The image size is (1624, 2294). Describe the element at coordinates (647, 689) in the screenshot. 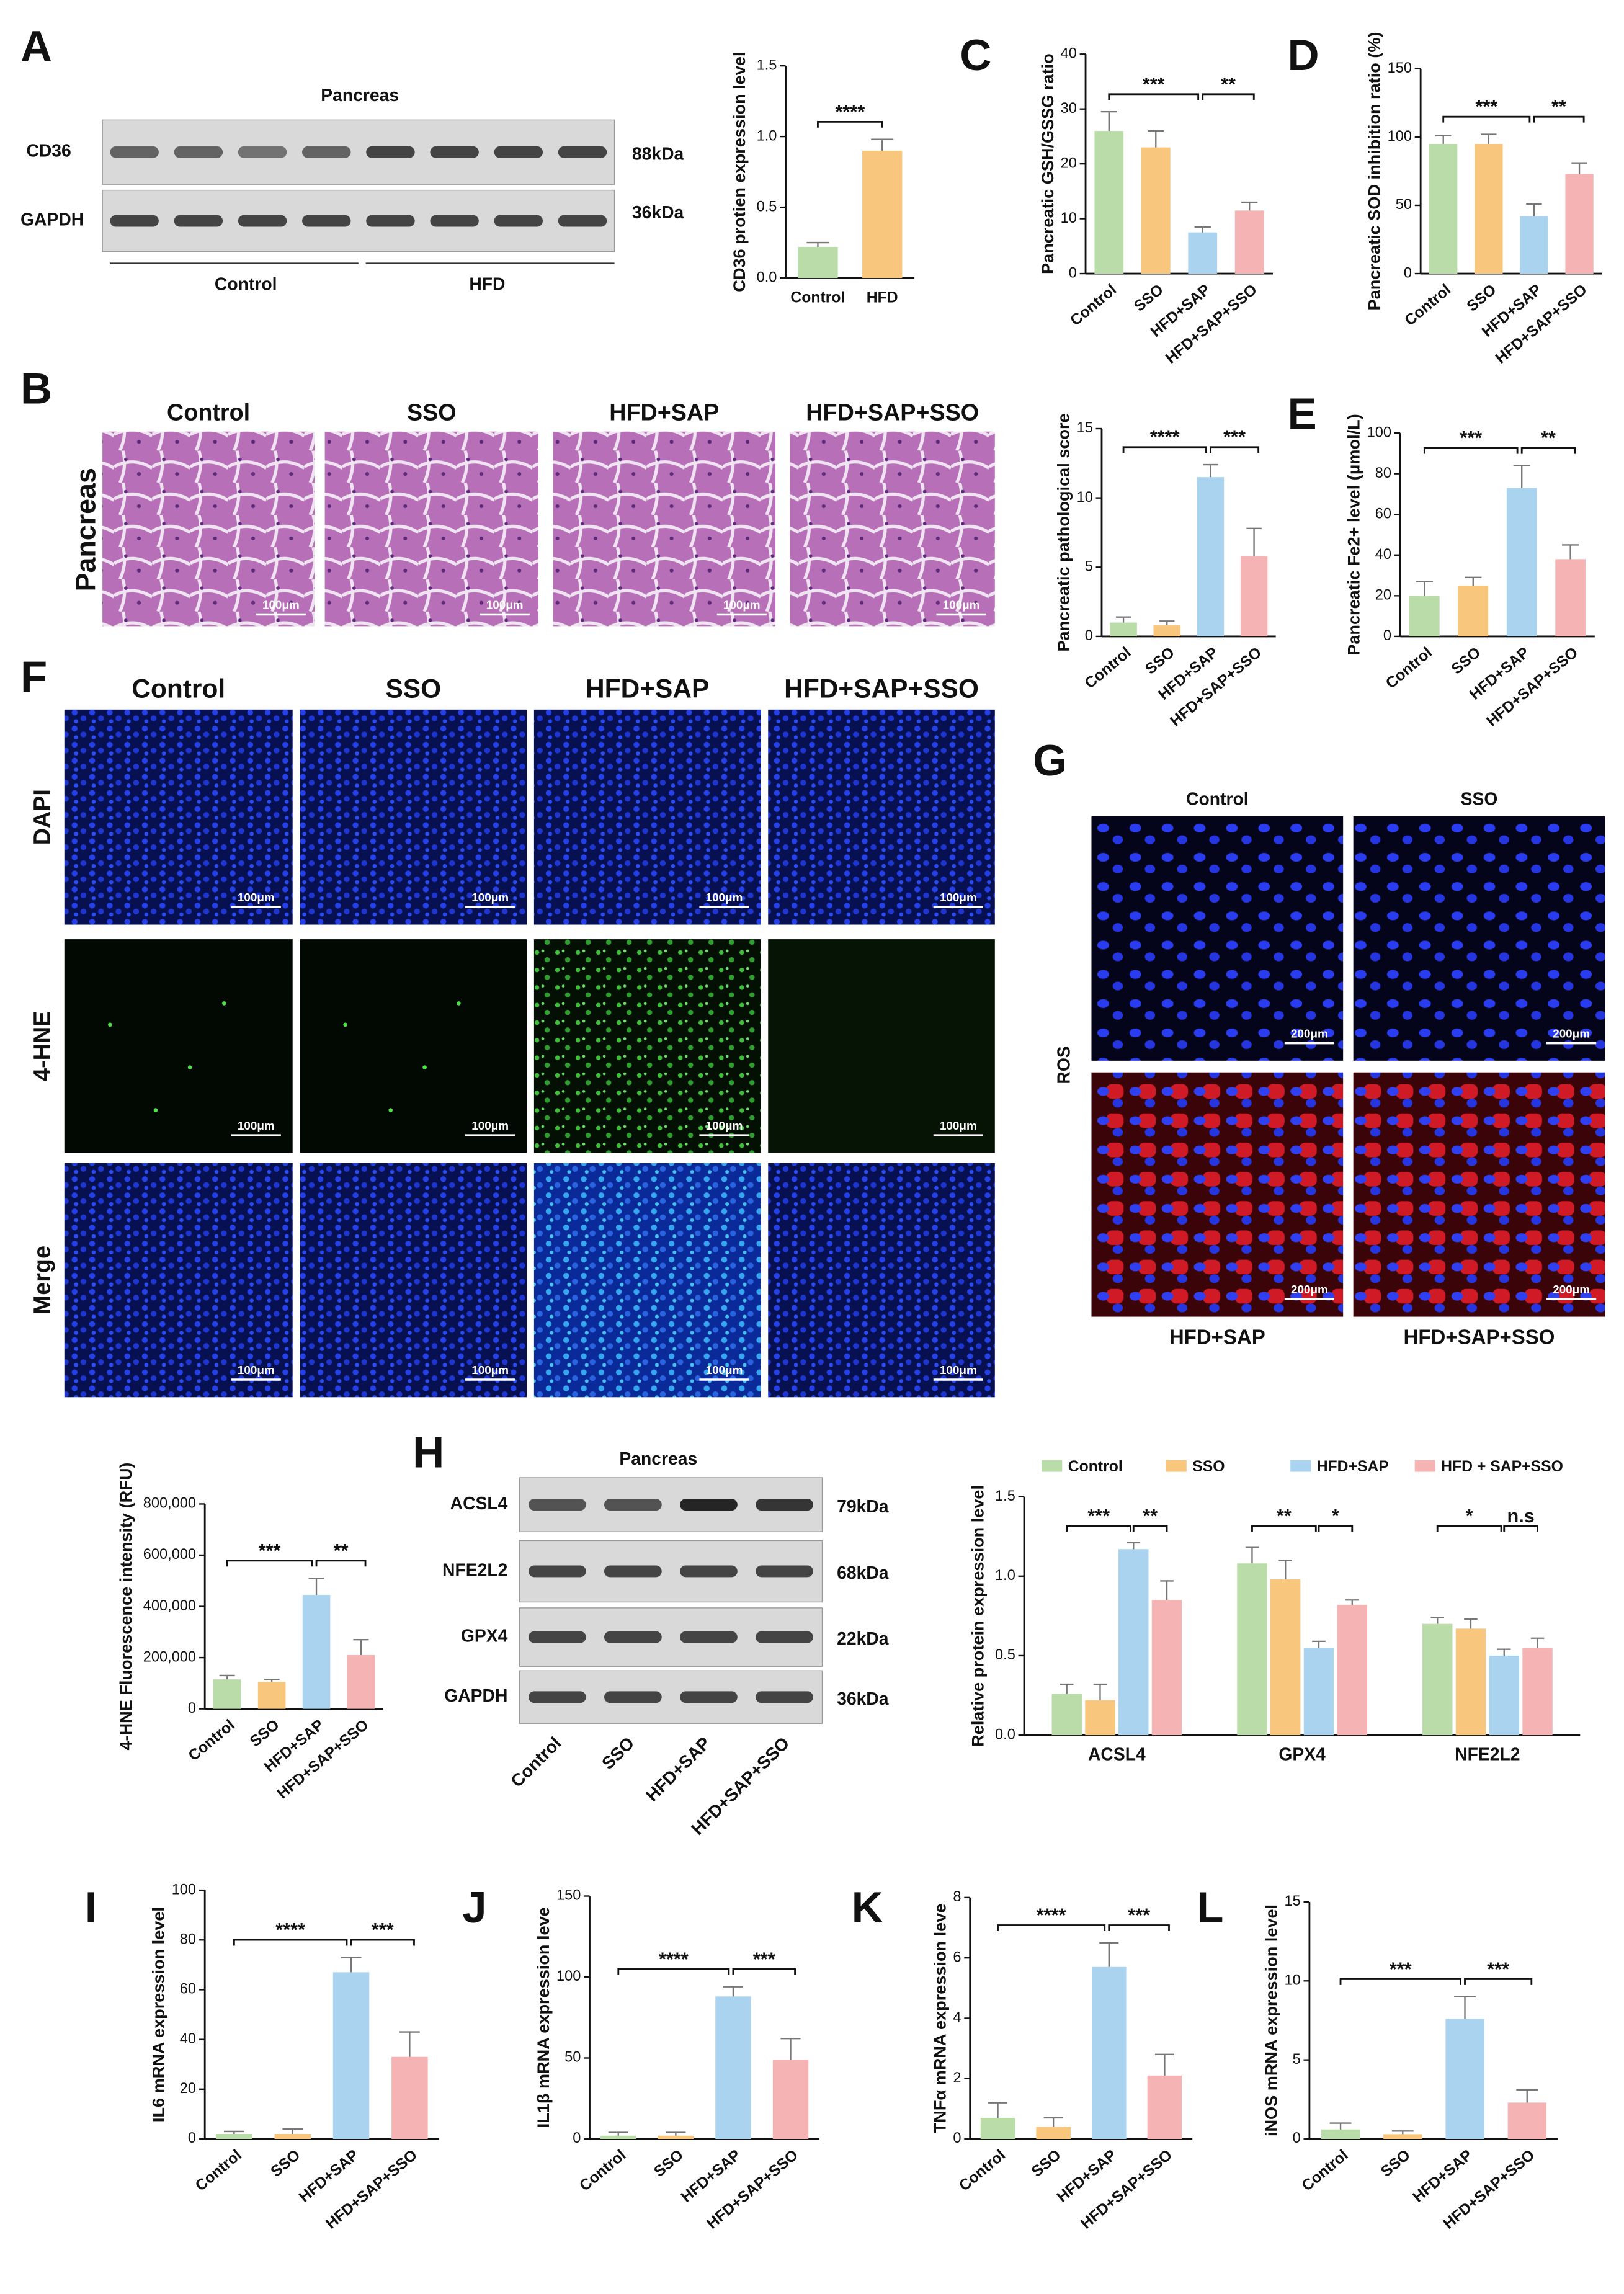

I see `column-label: HFD+SAP` at that location.